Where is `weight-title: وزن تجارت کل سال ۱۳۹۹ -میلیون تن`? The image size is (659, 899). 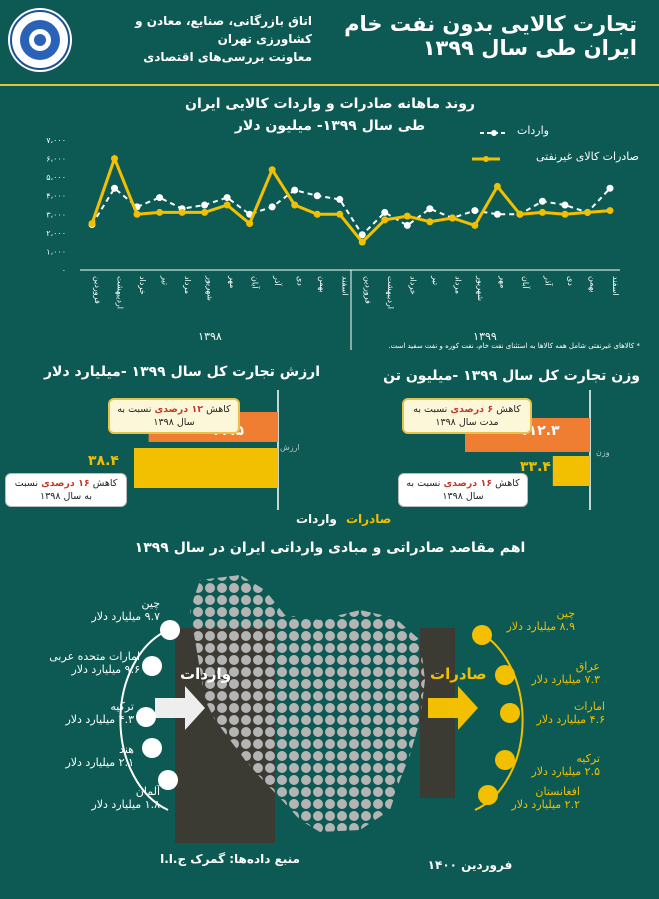 weight-title: وزن تجارت کل سال ۱۳۹۹ -میلیون تن is located at coordinates (511, 376).